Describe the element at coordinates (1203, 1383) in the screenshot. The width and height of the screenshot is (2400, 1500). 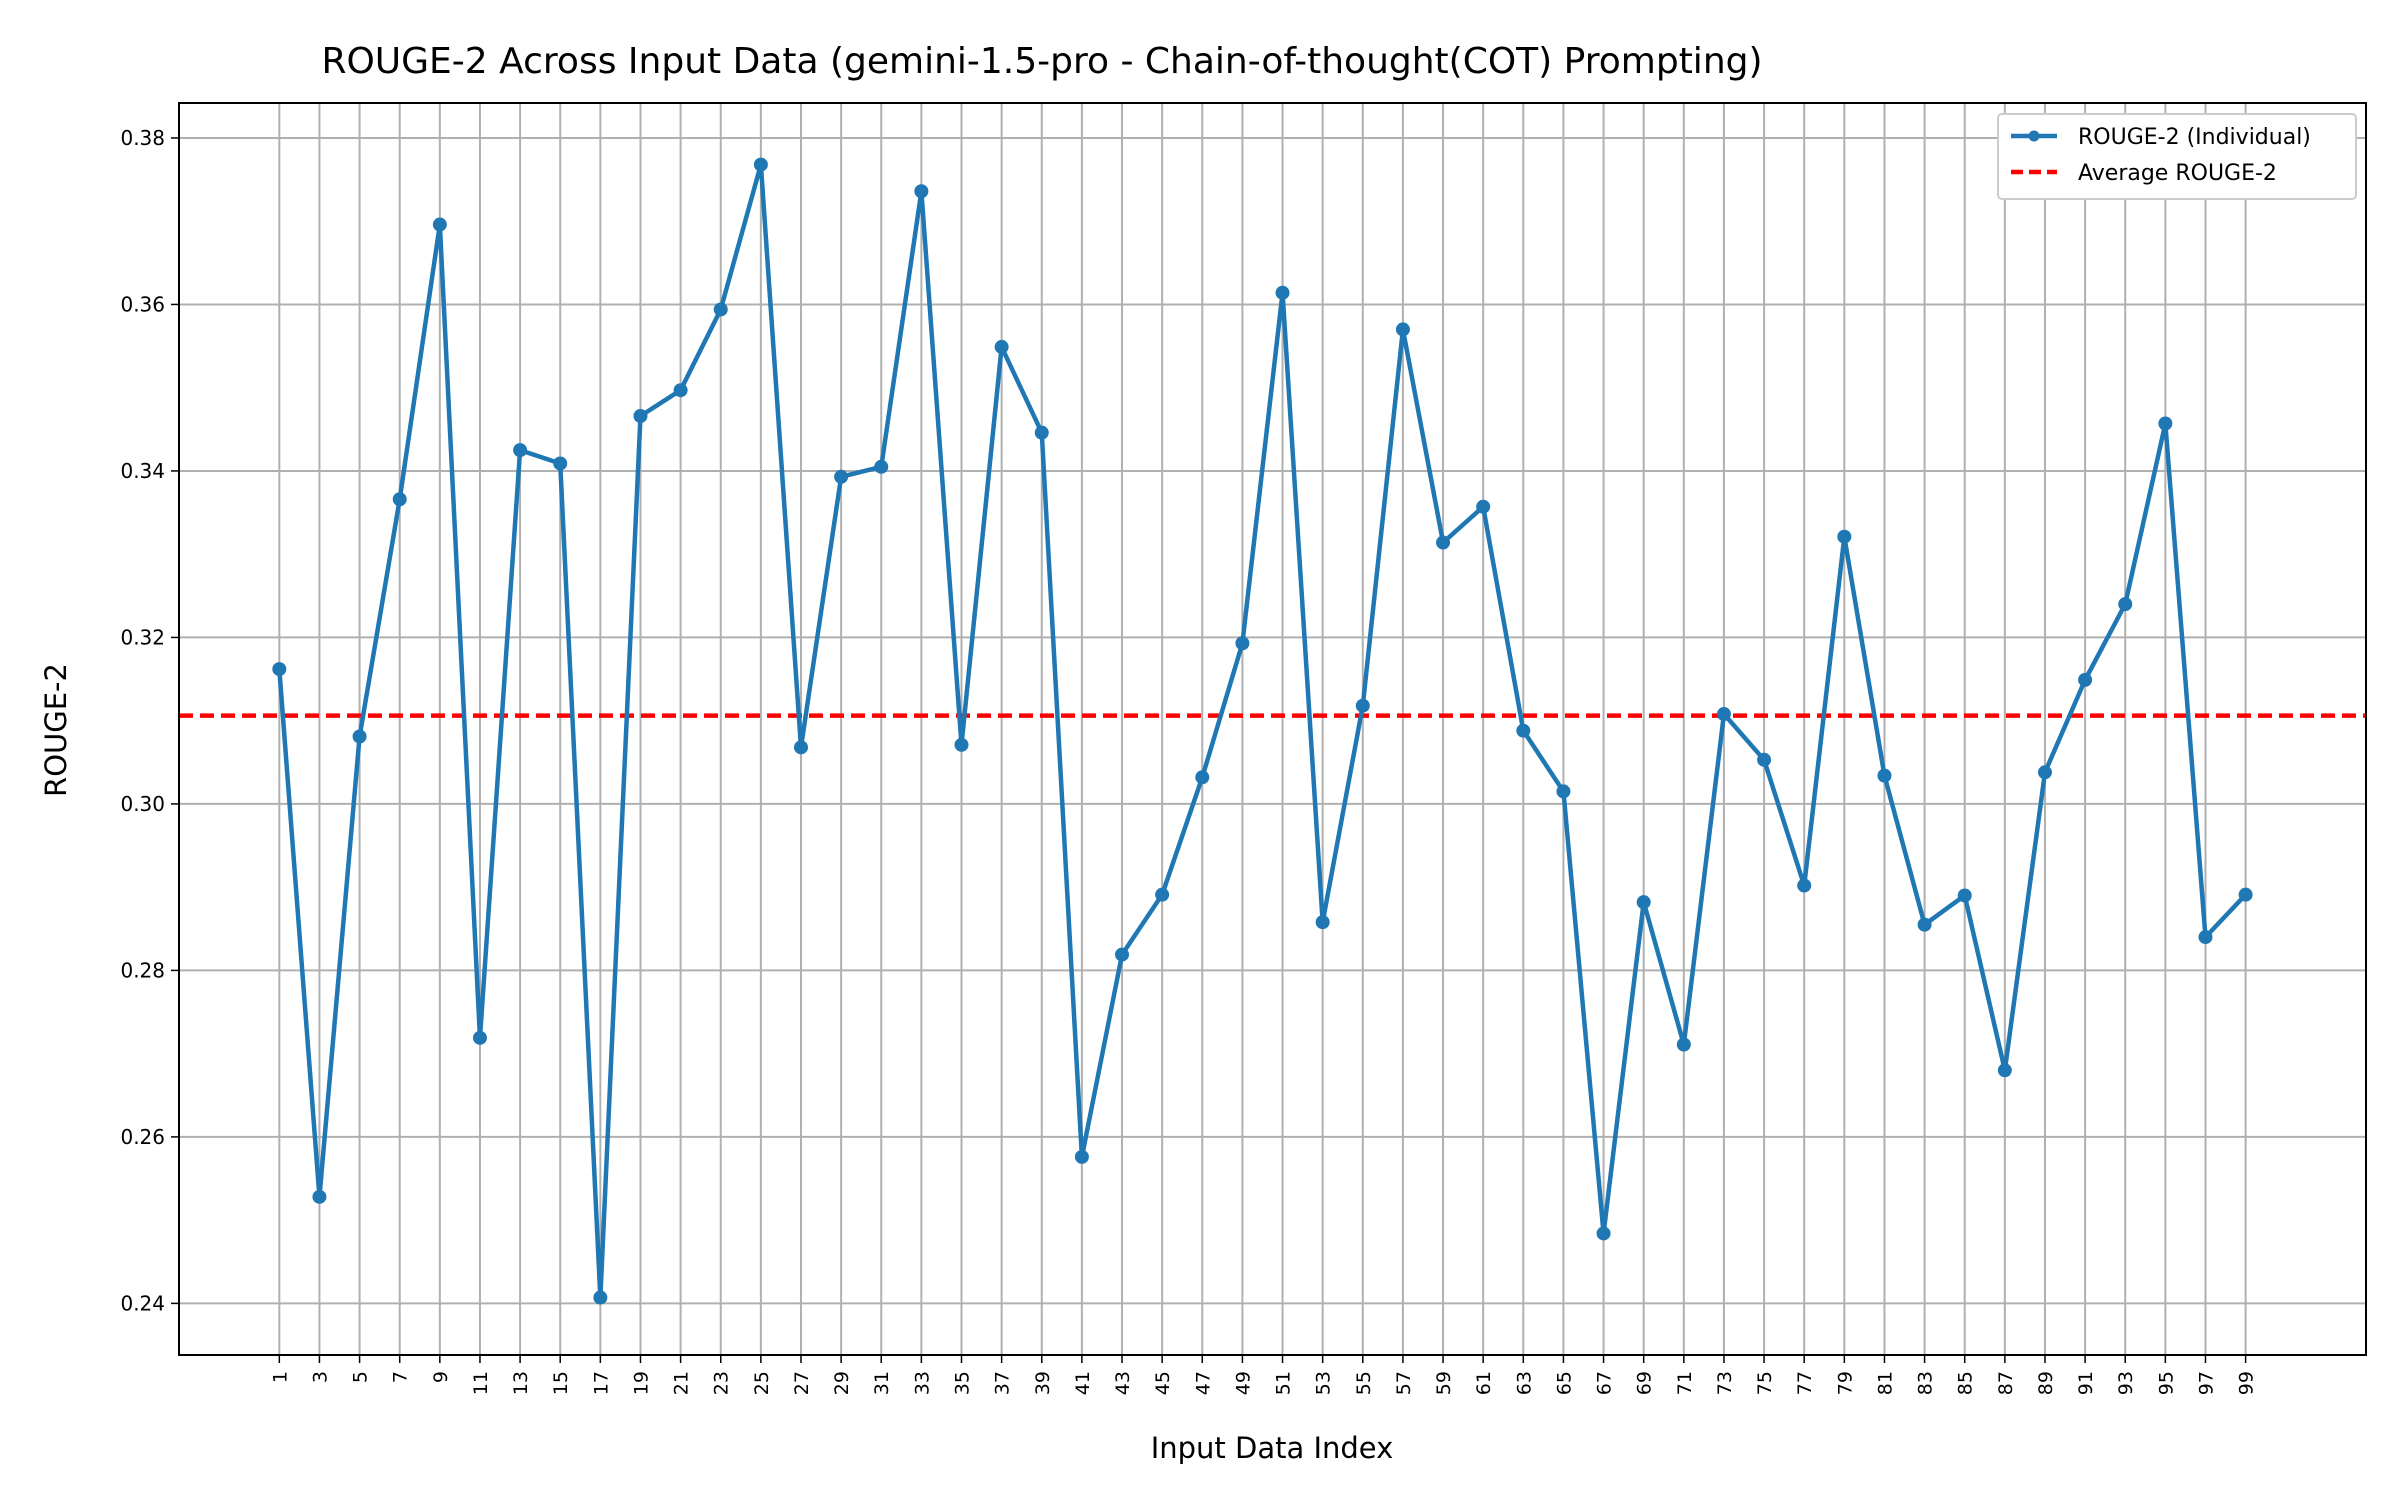
I see `x-tick-label: 47` at that location.